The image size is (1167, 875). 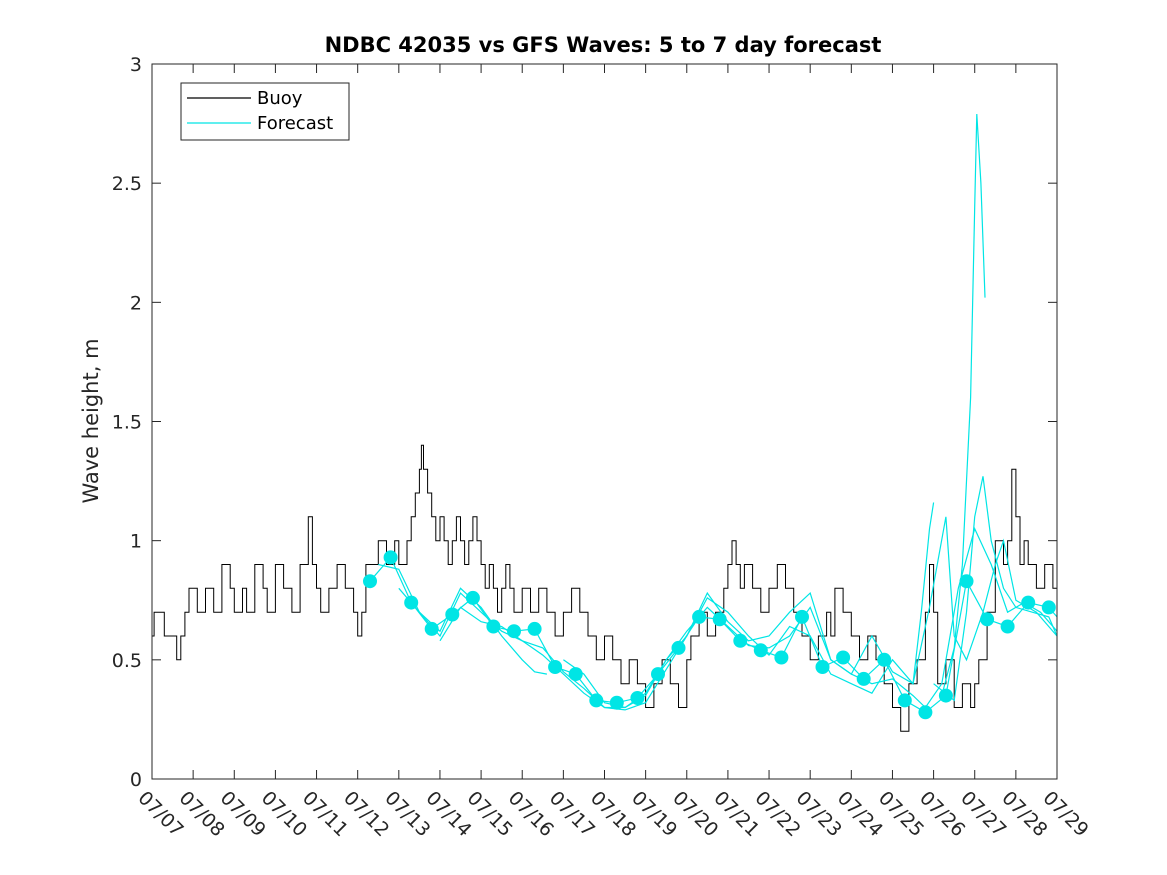 I want to click on y-tick-label-3: 1.5, so click(x=127, y=423).